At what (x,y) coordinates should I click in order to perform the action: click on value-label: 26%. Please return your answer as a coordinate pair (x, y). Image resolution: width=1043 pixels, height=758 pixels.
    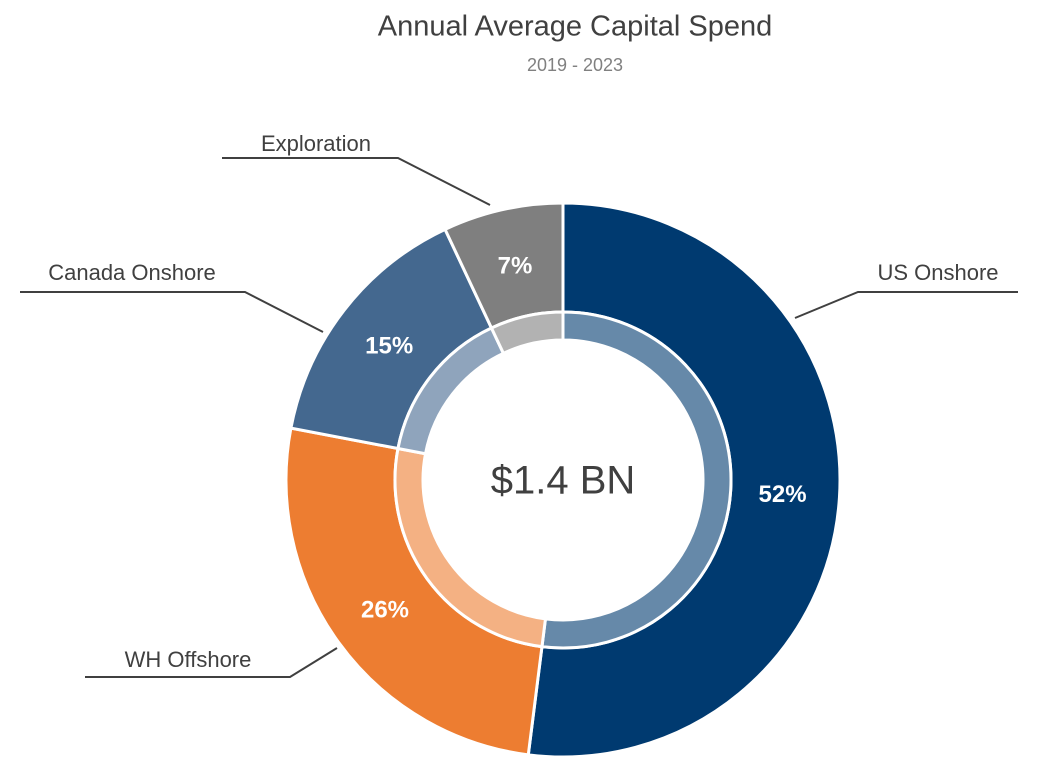
    Looking at the image, I should click on (385, 610).